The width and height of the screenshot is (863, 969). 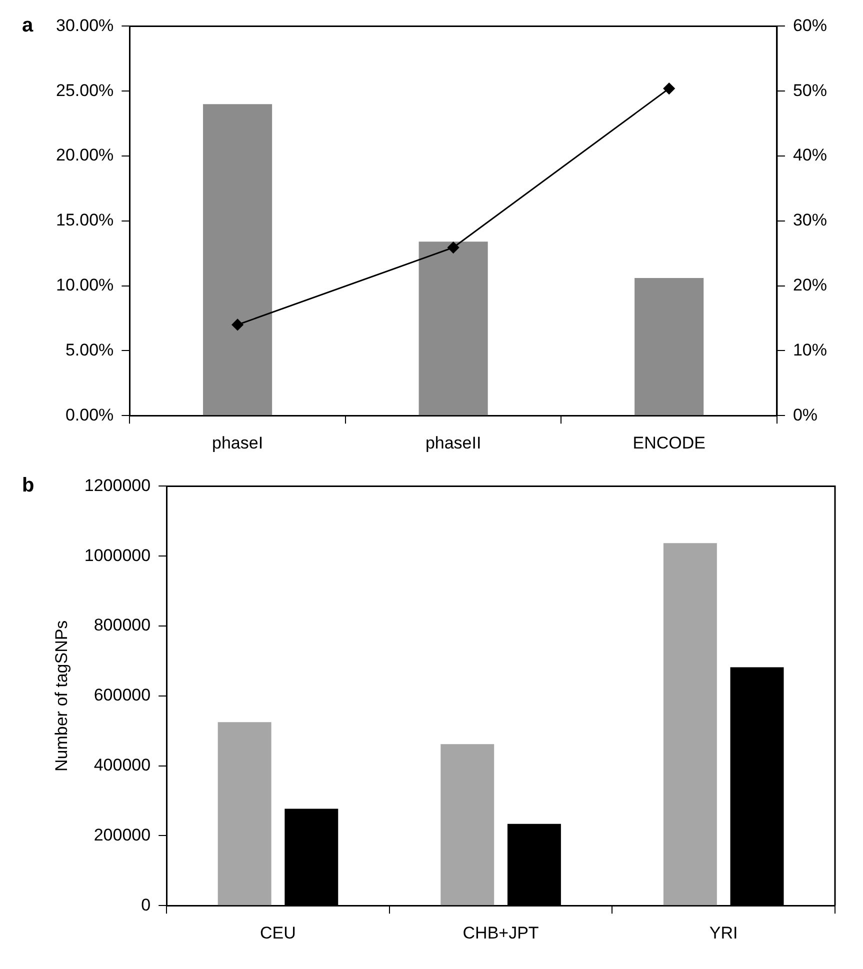 I want to click on y2-tick-label: 20%, so click(x=810, y=284).